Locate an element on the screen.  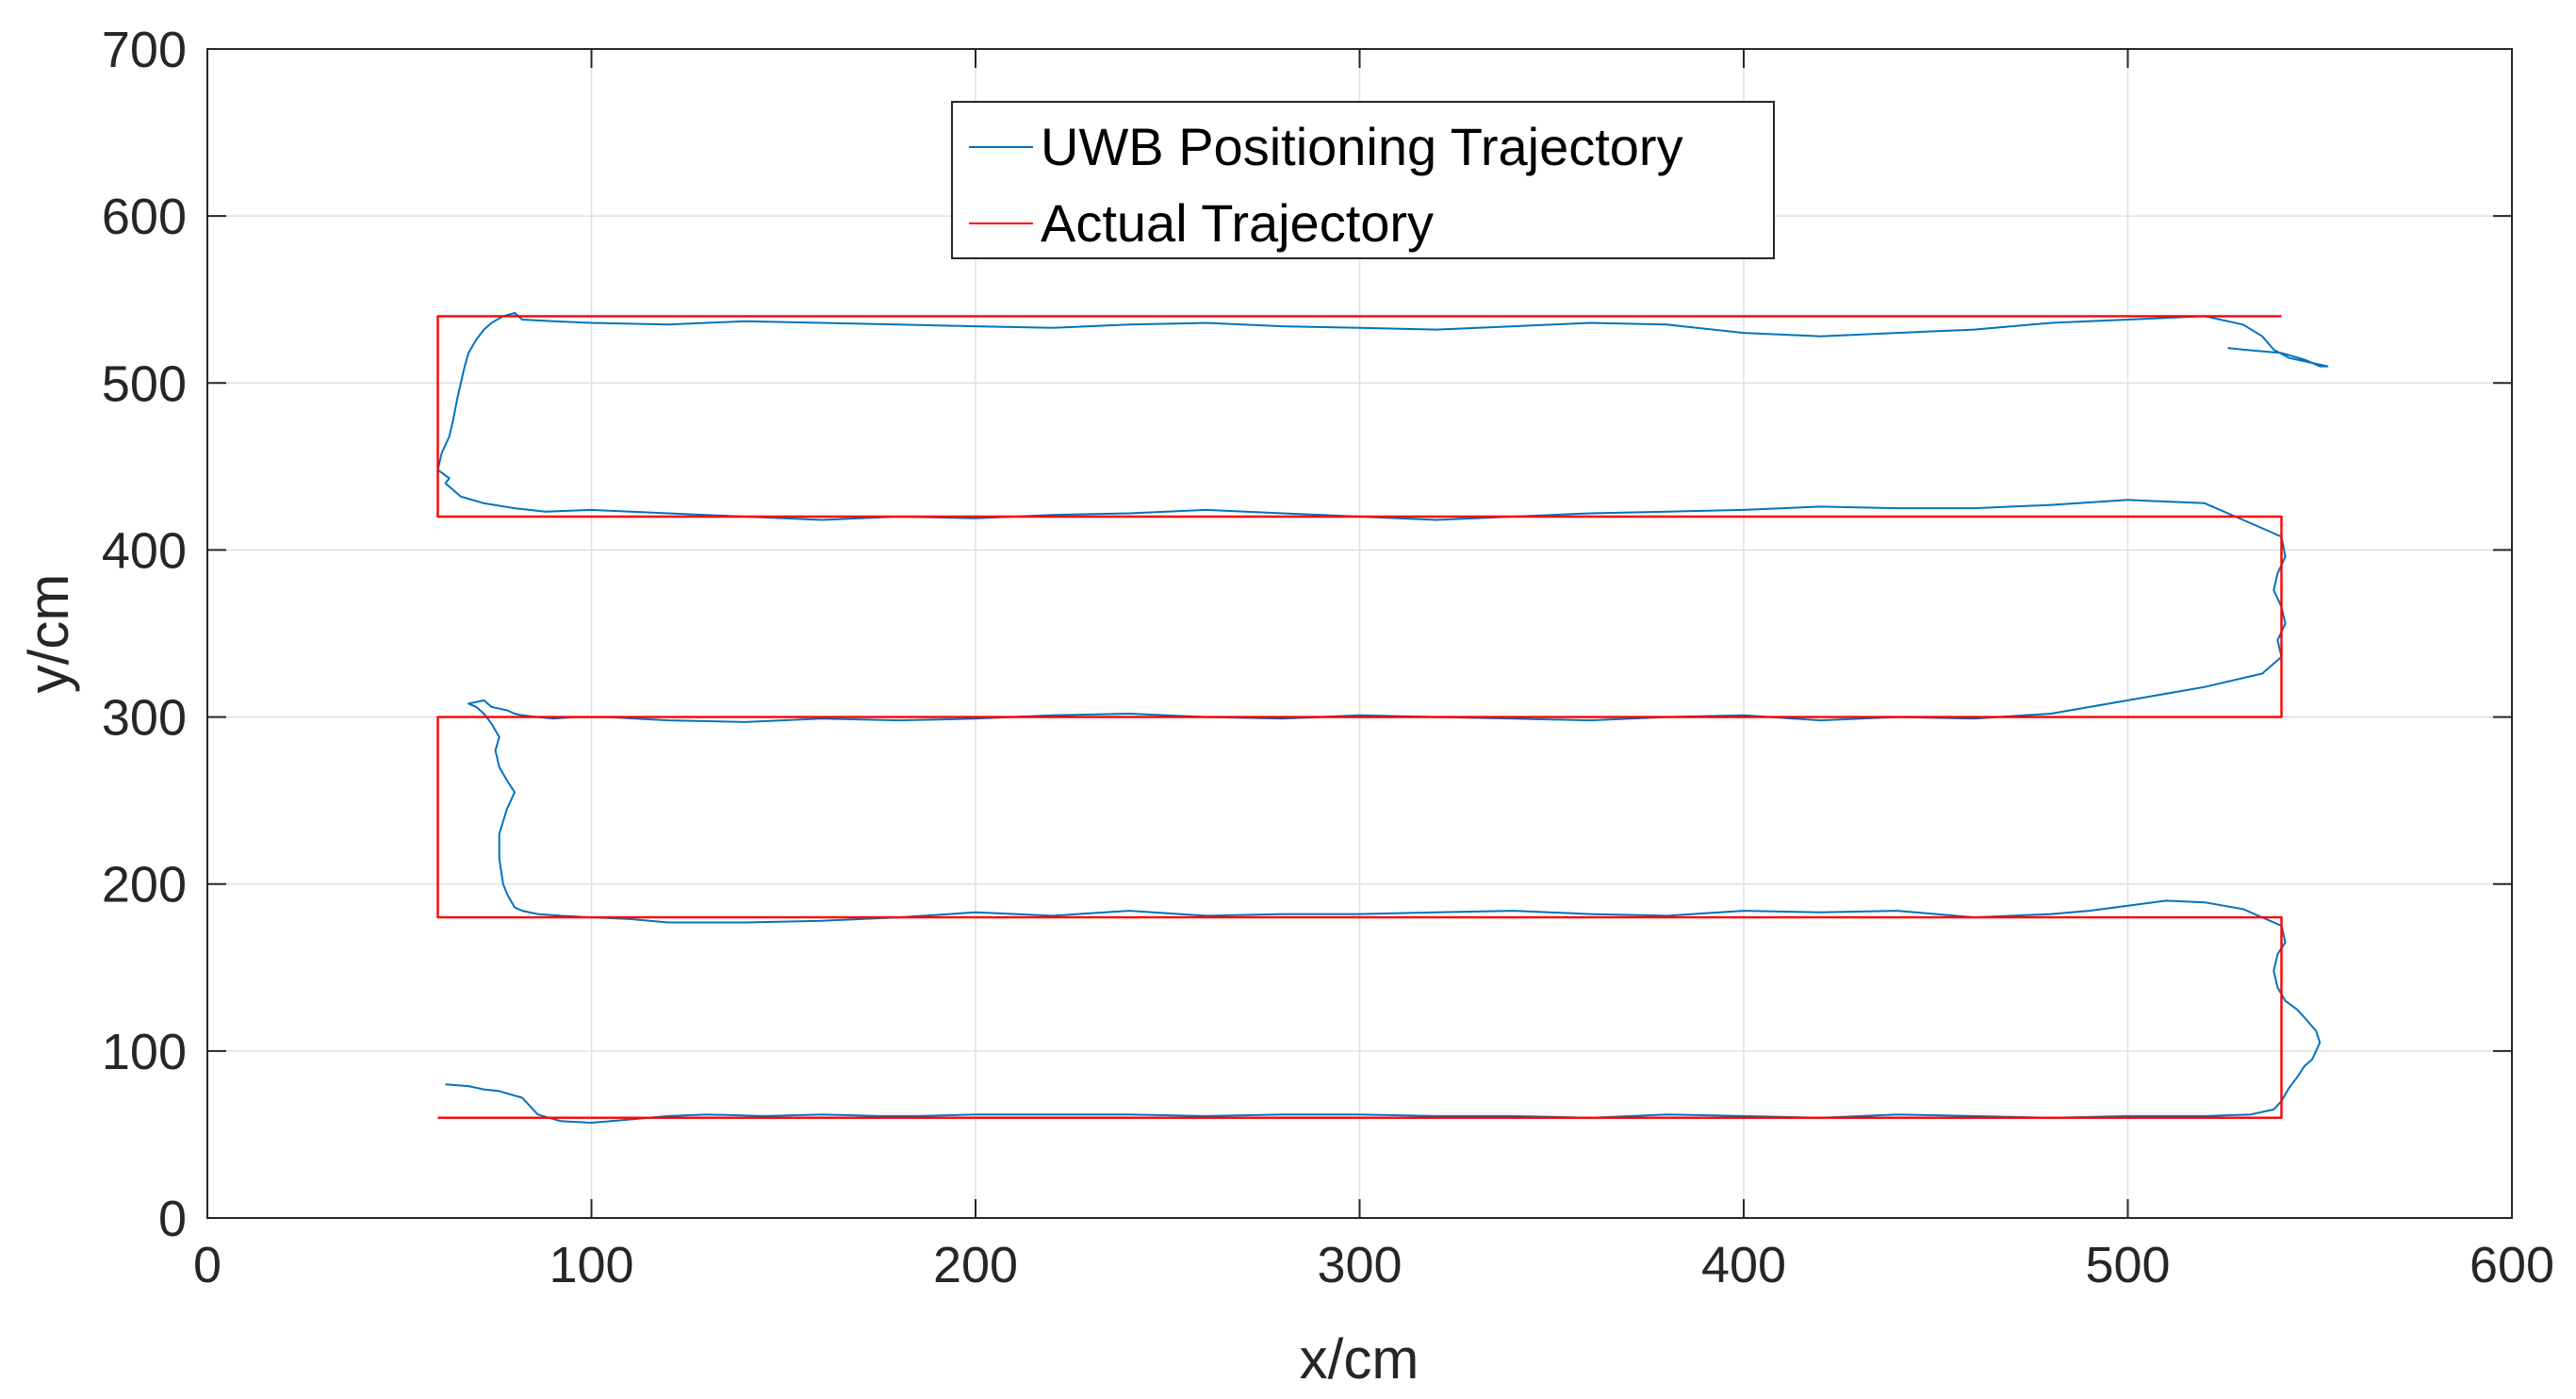
x-tick-label: 300 is located at coordinates (1359, 1265).